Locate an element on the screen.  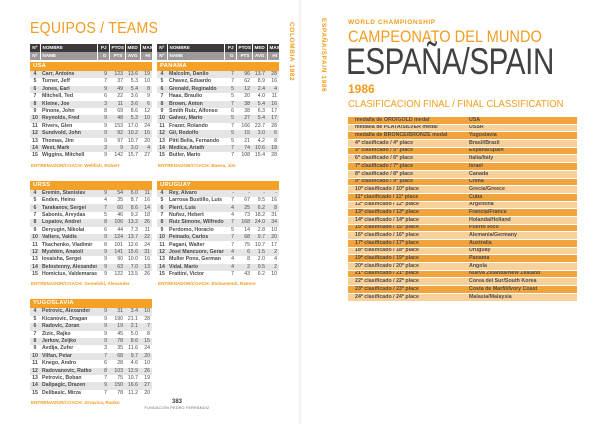
header-cell-en: G is located at coordinates (229, 56).